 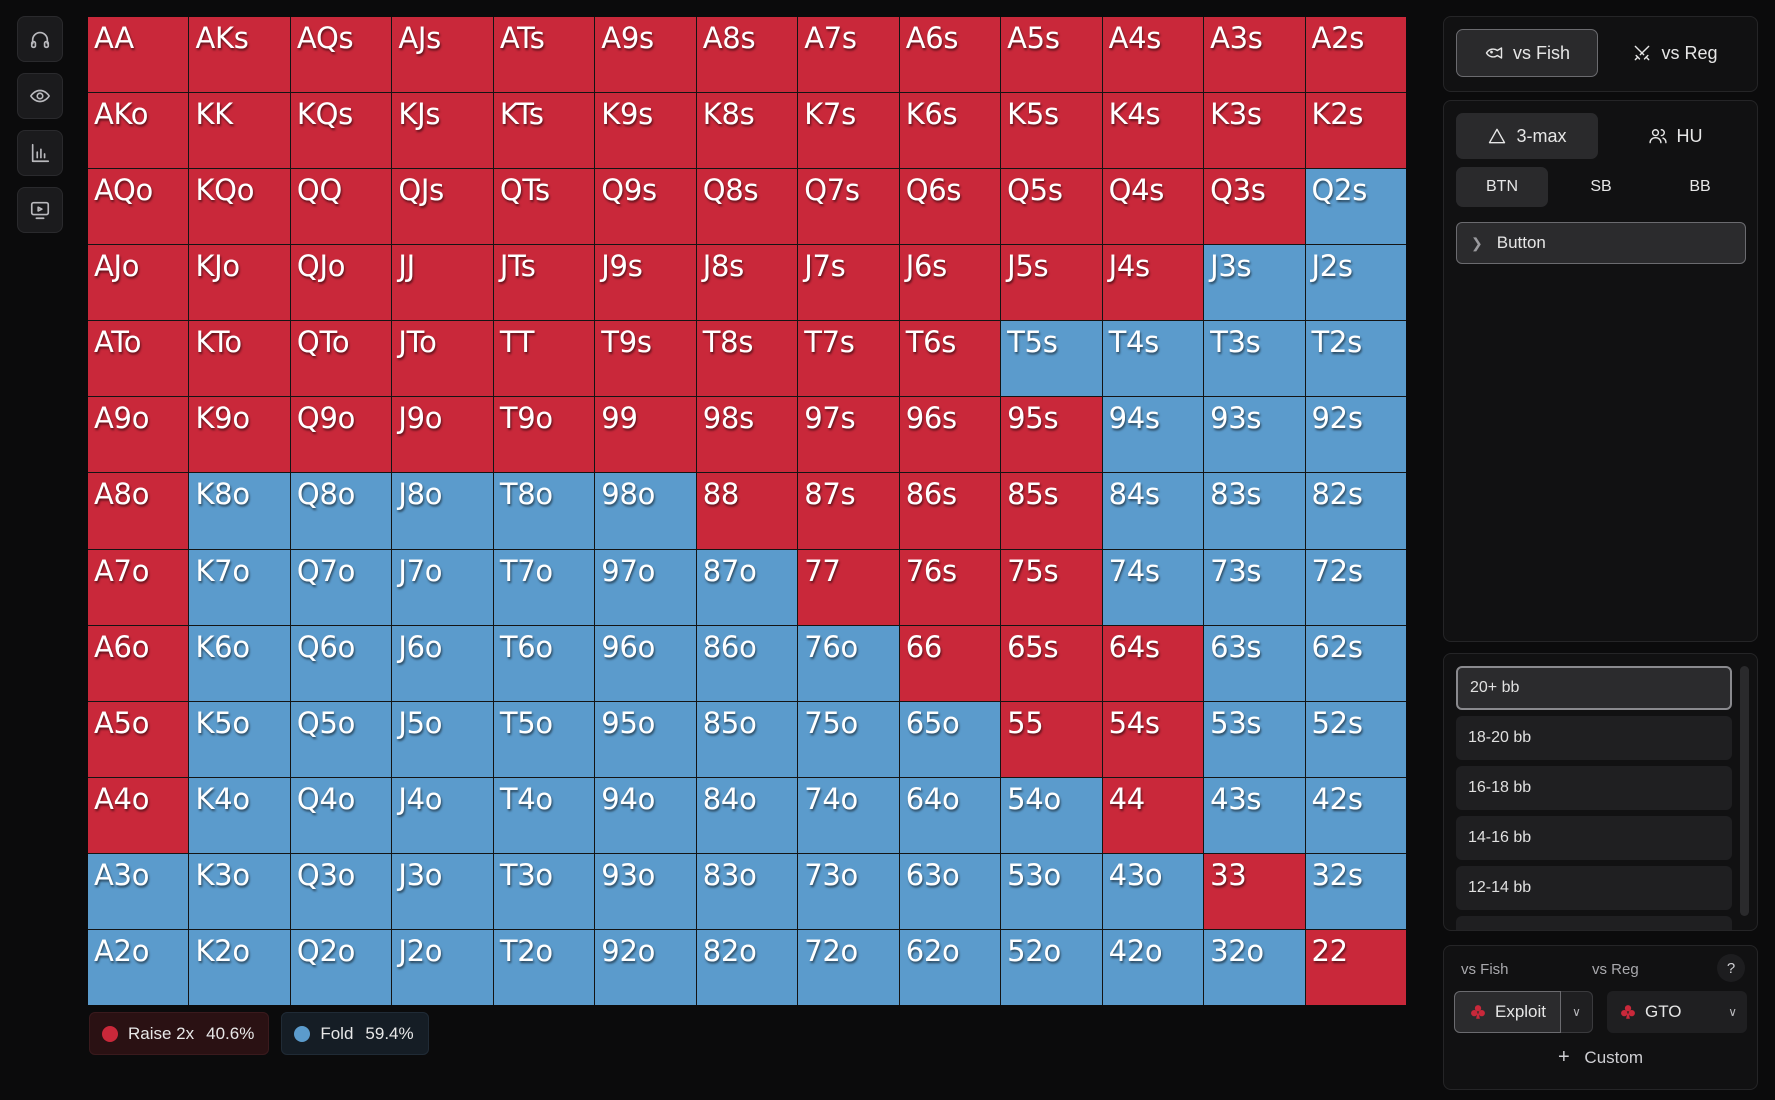 I want to click on hand-cell: 93s, so click(x=1254, y=435).